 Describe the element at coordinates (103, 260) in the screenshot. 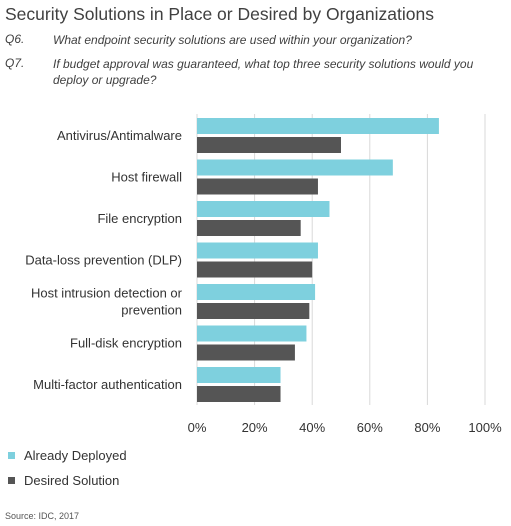

I see `category-label: Data-loss prevention (DLP)` at that location.